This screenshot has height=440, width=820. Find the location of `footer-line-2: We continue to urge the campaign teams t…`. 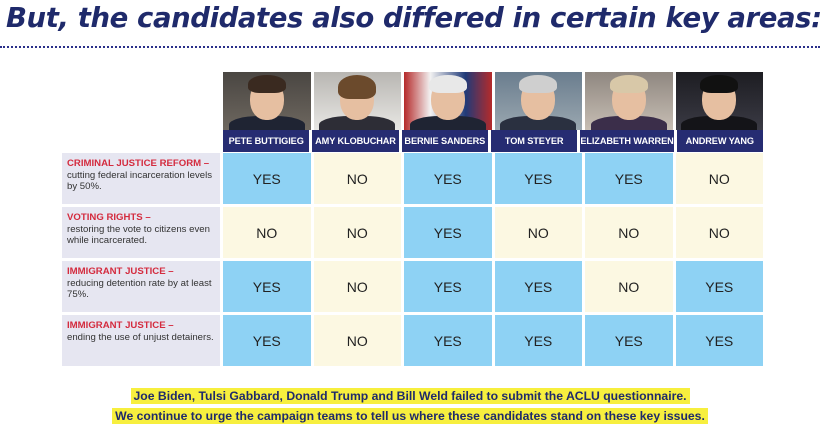

footer-line-2: We continue to urge the campaign teams t… is located at coordinates (410, 416).